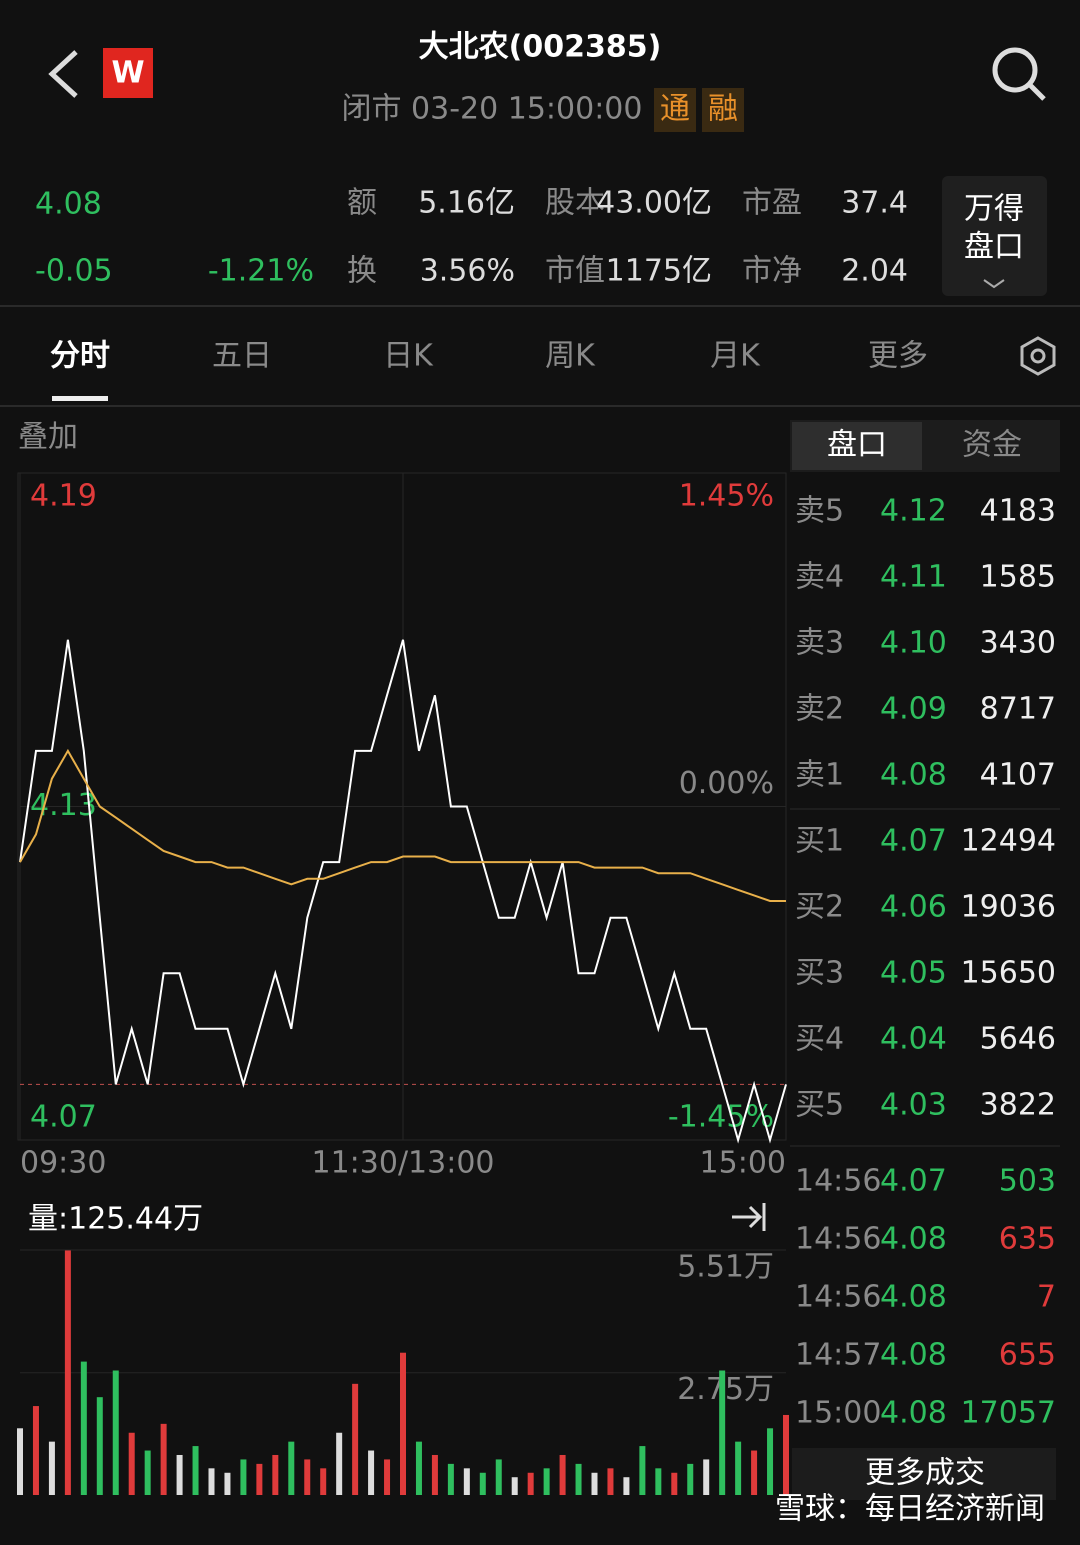 The image size is (1080, 1545). What do you see at coordinates (819, 1039) in the screenshot?
I see `book-side: 买4` at bounding box center [819, 1039].